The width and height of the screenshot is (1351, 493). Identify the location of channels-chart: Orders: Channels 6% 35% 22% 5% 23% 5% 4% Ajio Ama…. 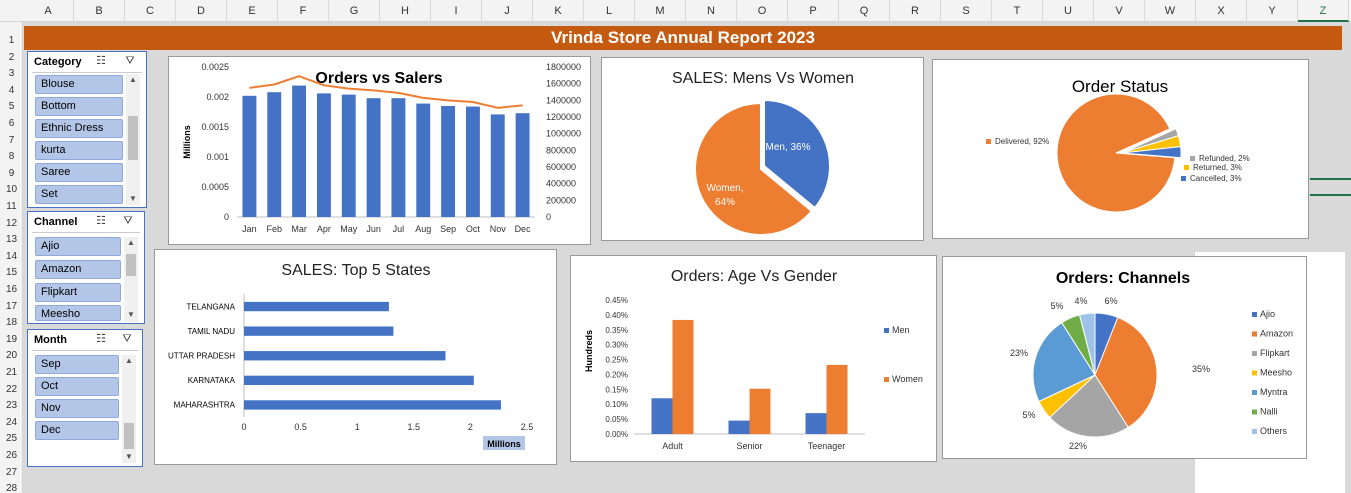
(1124, 357).